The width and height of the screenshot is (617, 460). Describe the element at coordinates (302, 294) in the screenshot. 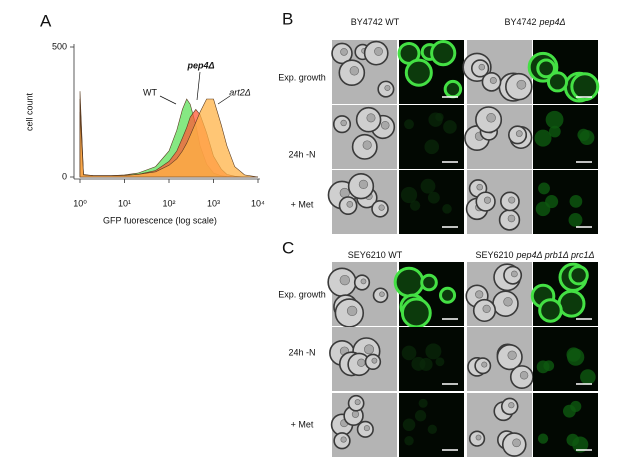

I see `row-label: Exp. growth` at that location.